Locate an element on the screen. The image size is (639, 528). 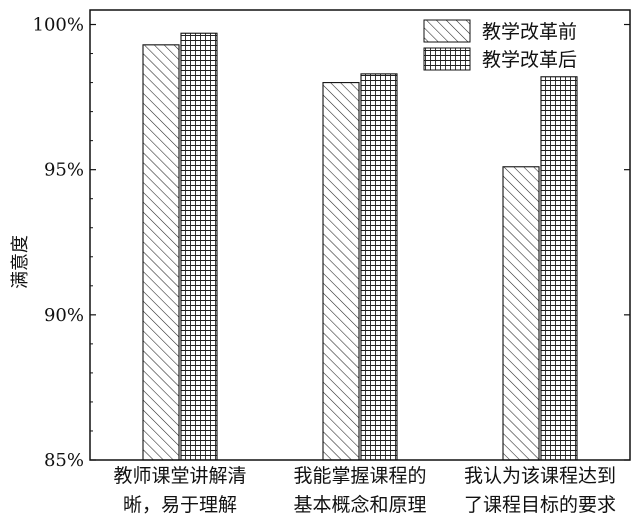
y-axis-tick-labels: 85% 90% 95% 100% is located at coordinates (58, 243).